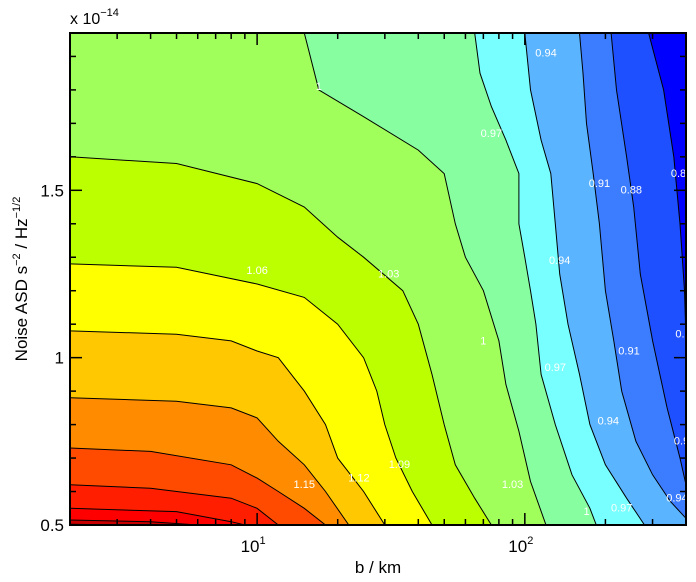 Image resolution: width=696 pixels, height=582 pixels. I want to click on y-tick-label: 1.5, so click(52, 190).